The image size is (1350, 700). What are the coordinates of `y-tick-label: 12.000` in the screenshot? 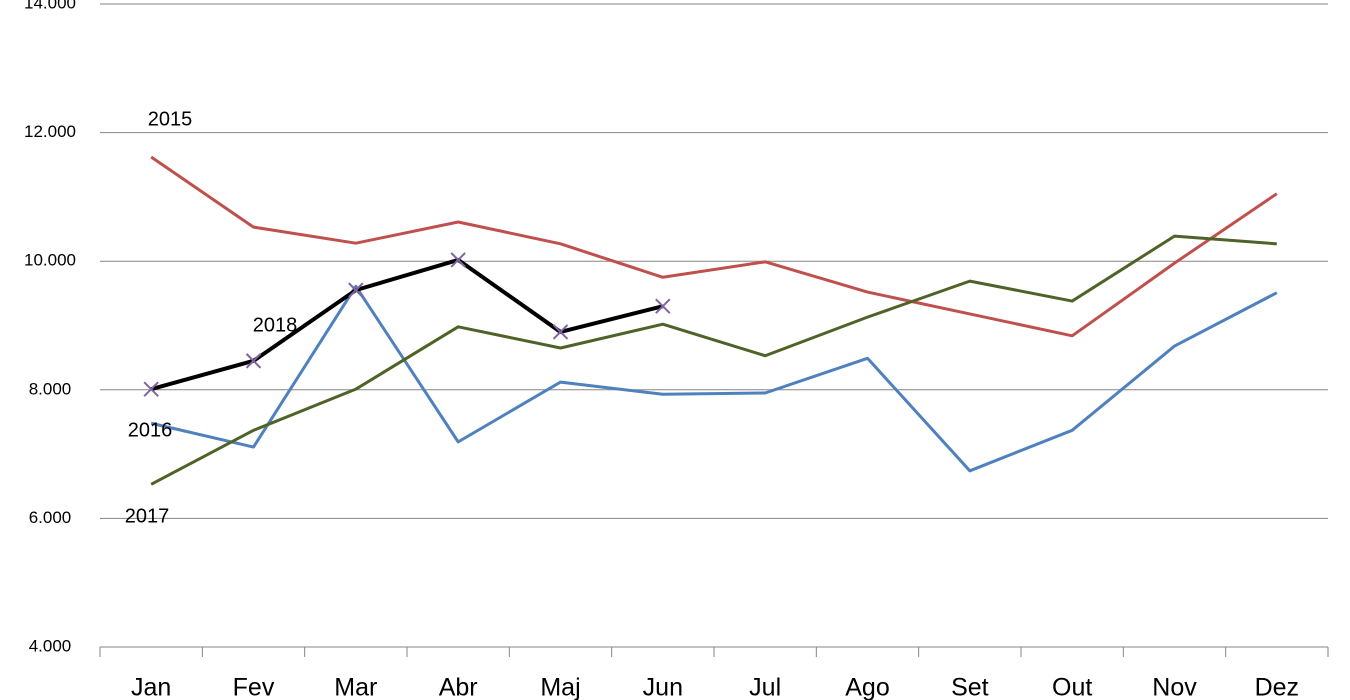 It's located at (50, 131).